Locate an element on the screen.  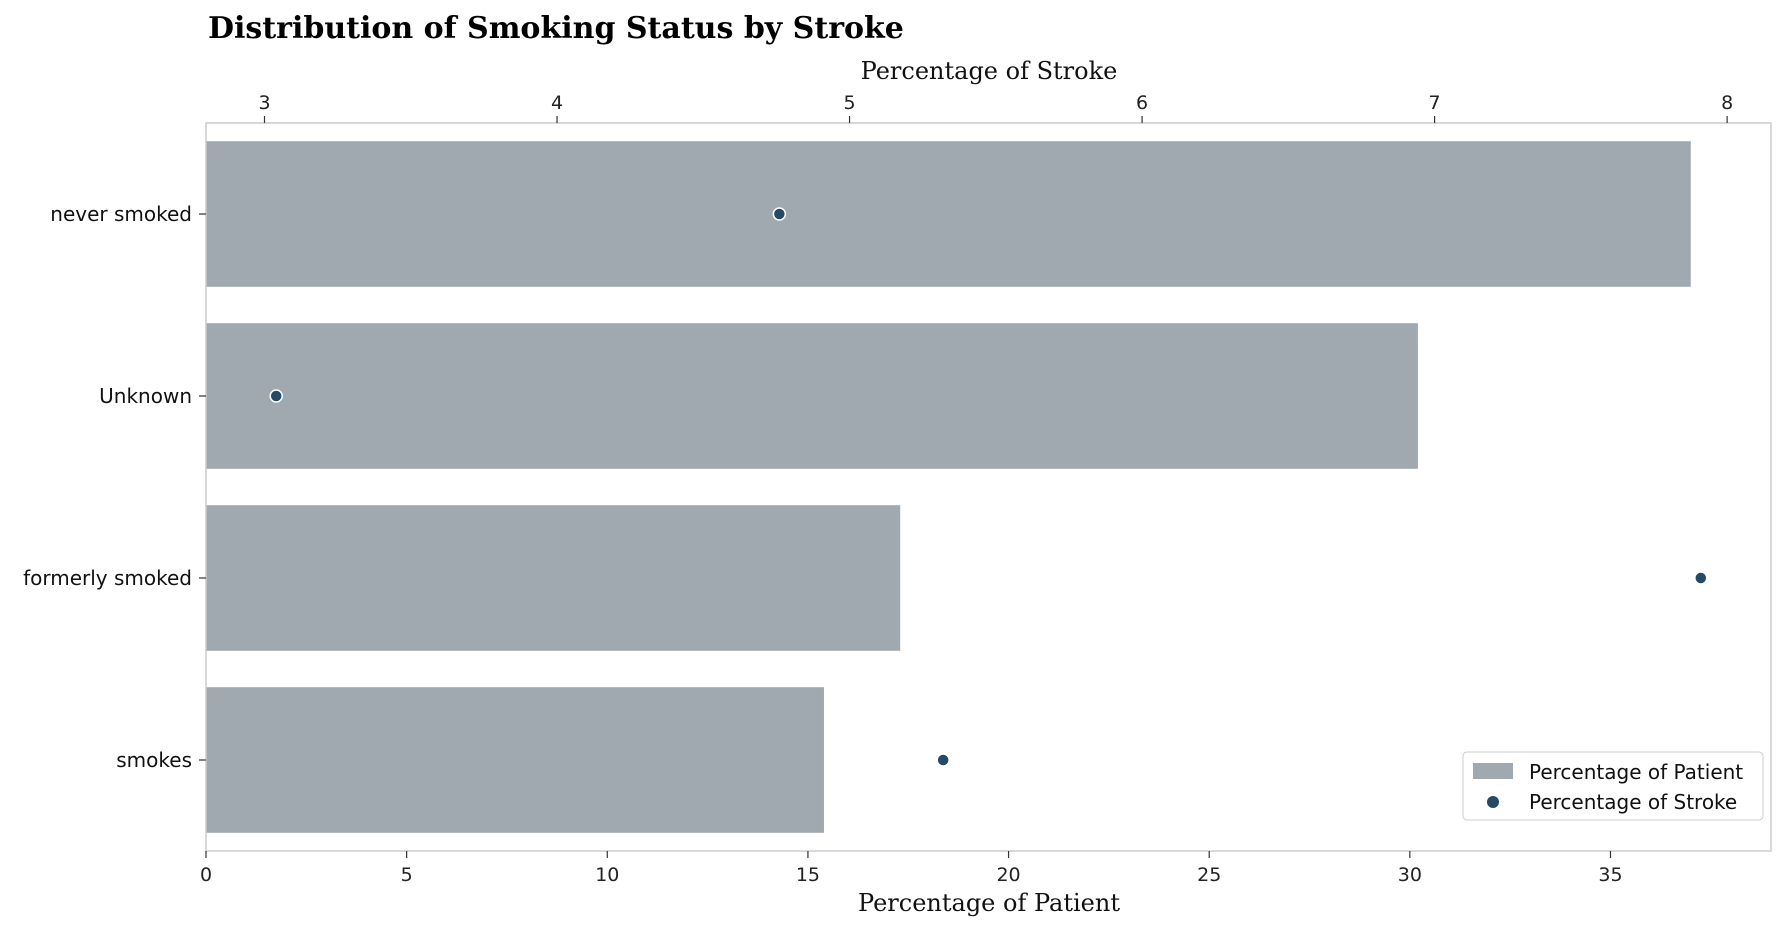
bar-smokes is located at coordinates (515, 760).